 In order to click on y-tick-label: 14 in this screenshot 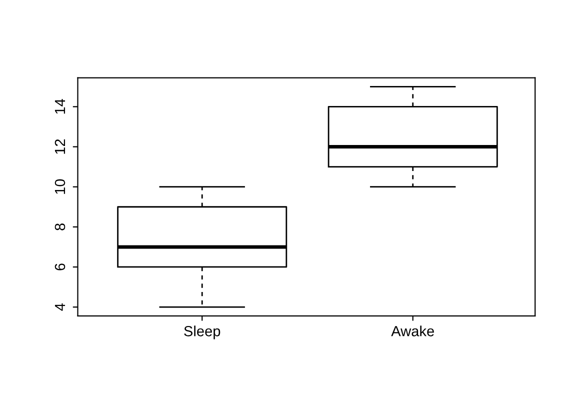, I will do `click(60, 106)`.